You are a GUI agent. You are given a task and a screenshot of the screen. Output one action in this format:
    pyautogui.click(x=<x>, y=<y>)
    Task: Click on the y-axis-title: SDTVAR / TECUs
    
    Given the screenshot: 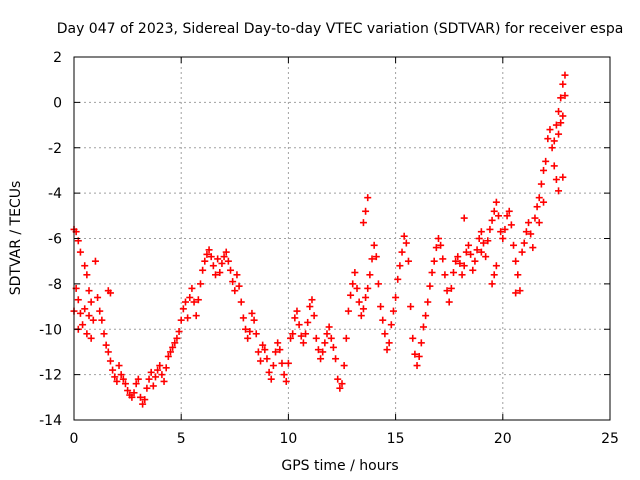 What is the action you would take?
    pyautogui.click(x=16, y=238)
    